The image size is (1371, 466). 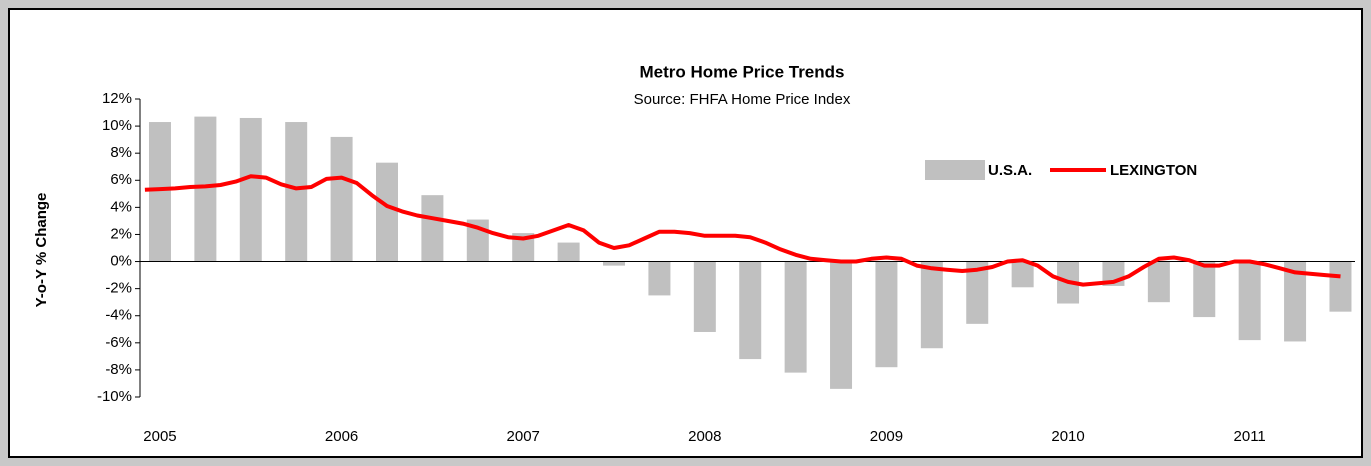 What do you see at coordinates (159, 436) in the screenshot?
I see `x-tick-label: 2005` at bounding box center [159, 436].